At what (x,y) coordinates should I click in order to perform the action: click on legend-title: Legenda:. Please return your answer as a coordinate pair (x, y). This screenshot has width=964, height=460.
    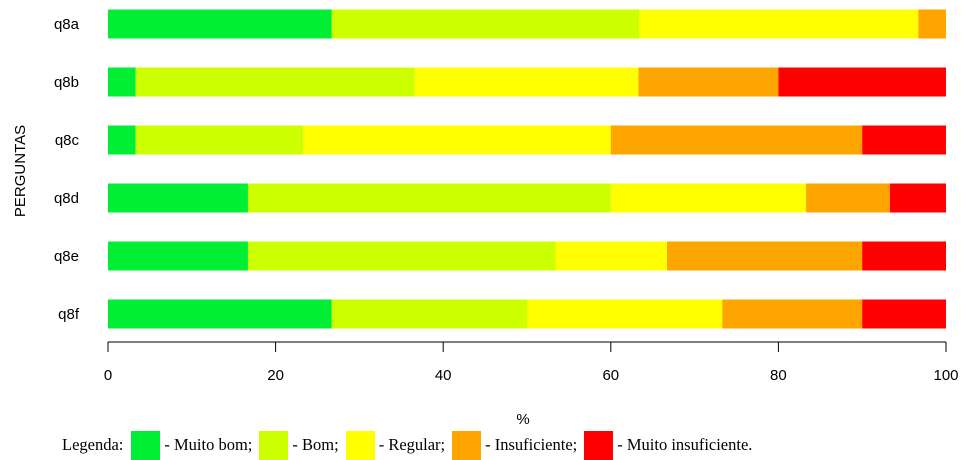
    Looking at the image, I should click on (93, 444).